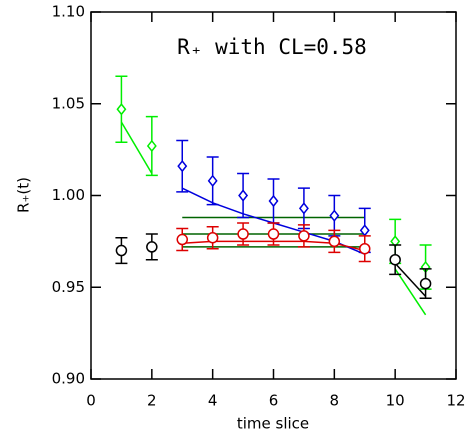 The width and height of the screenshot is (470, 442). Describe the element at coordinates (335, 401) in the screenshot. I see `x-tick-label: 8` at that location.